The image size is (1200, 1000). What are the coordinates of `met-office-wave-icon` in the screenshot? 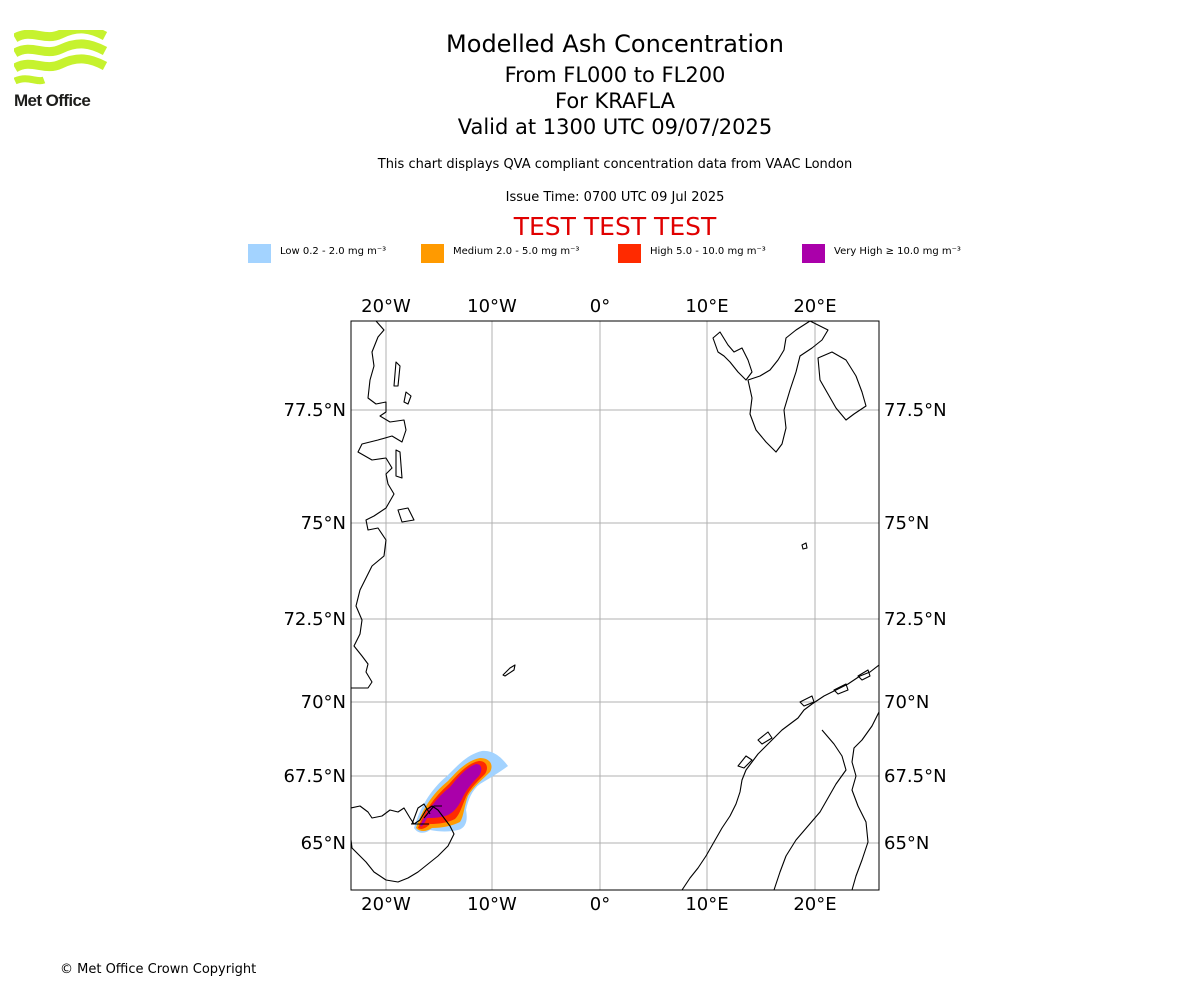 It's located at (61, 57).